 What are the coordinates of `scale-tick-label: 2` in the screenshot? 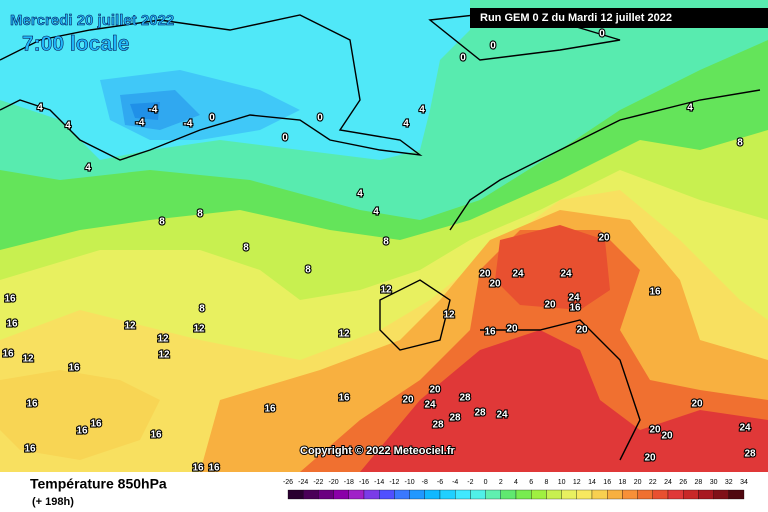 It's located at (501, 482).